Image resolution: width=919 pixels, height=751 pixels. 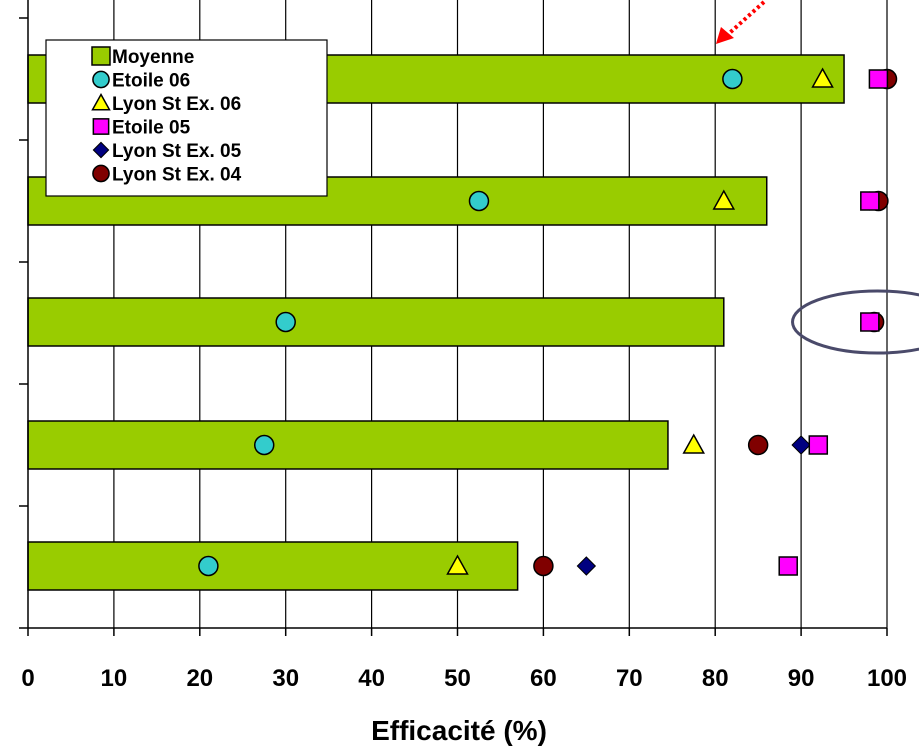 I want to click on x-tick-label: 100, so click(x=887, y=678).